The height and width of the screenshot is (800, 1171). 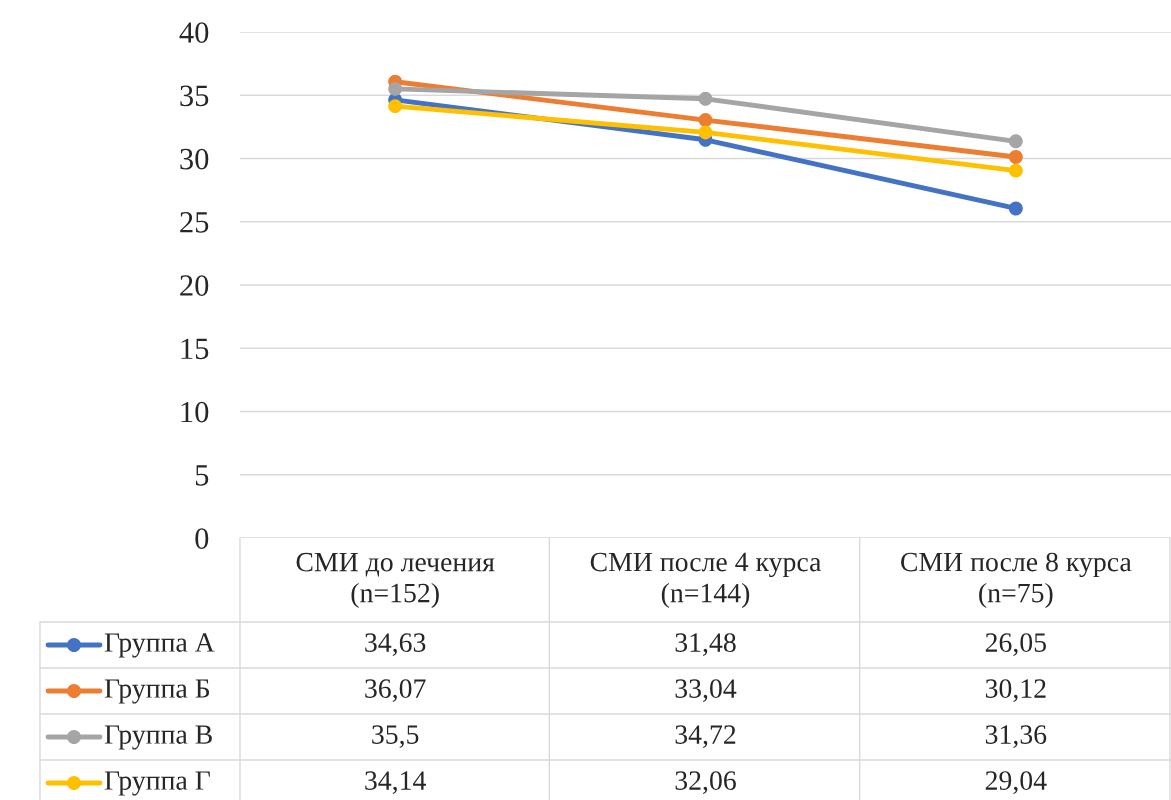 What do you see at coordinates (157, 783) in the screenshot?
I see `legend-label: Группа Г` at bounding box center [157, 783].